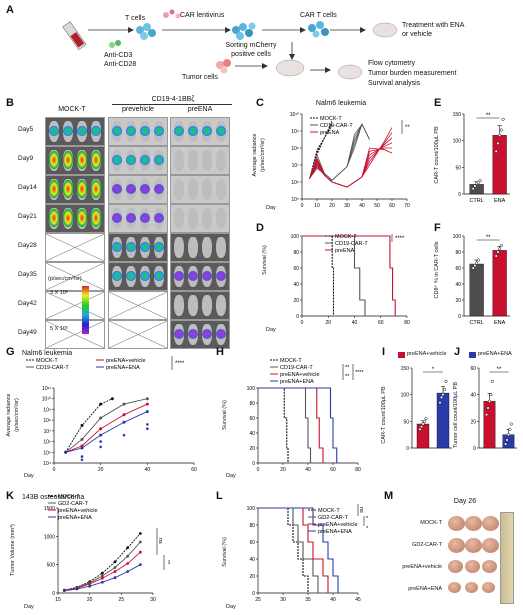 Image resolution: width=523 pixels, height=615 pixels. Describe the element at coordinates (297, 382) in the screenshot. I see `legend-entry: preENA+ENA` at that location.